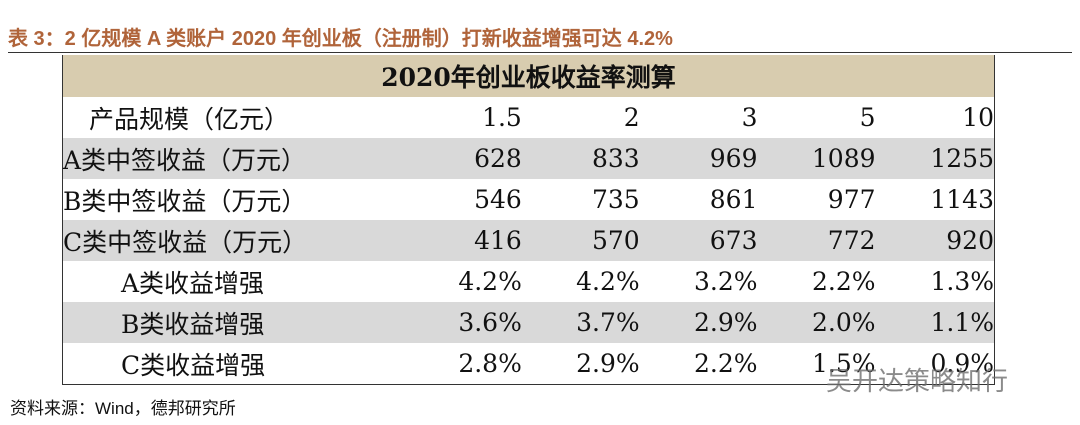  Describe the element at coordinates (844, 363) in the screenshot. I see `cell: 1.5%` at that location.